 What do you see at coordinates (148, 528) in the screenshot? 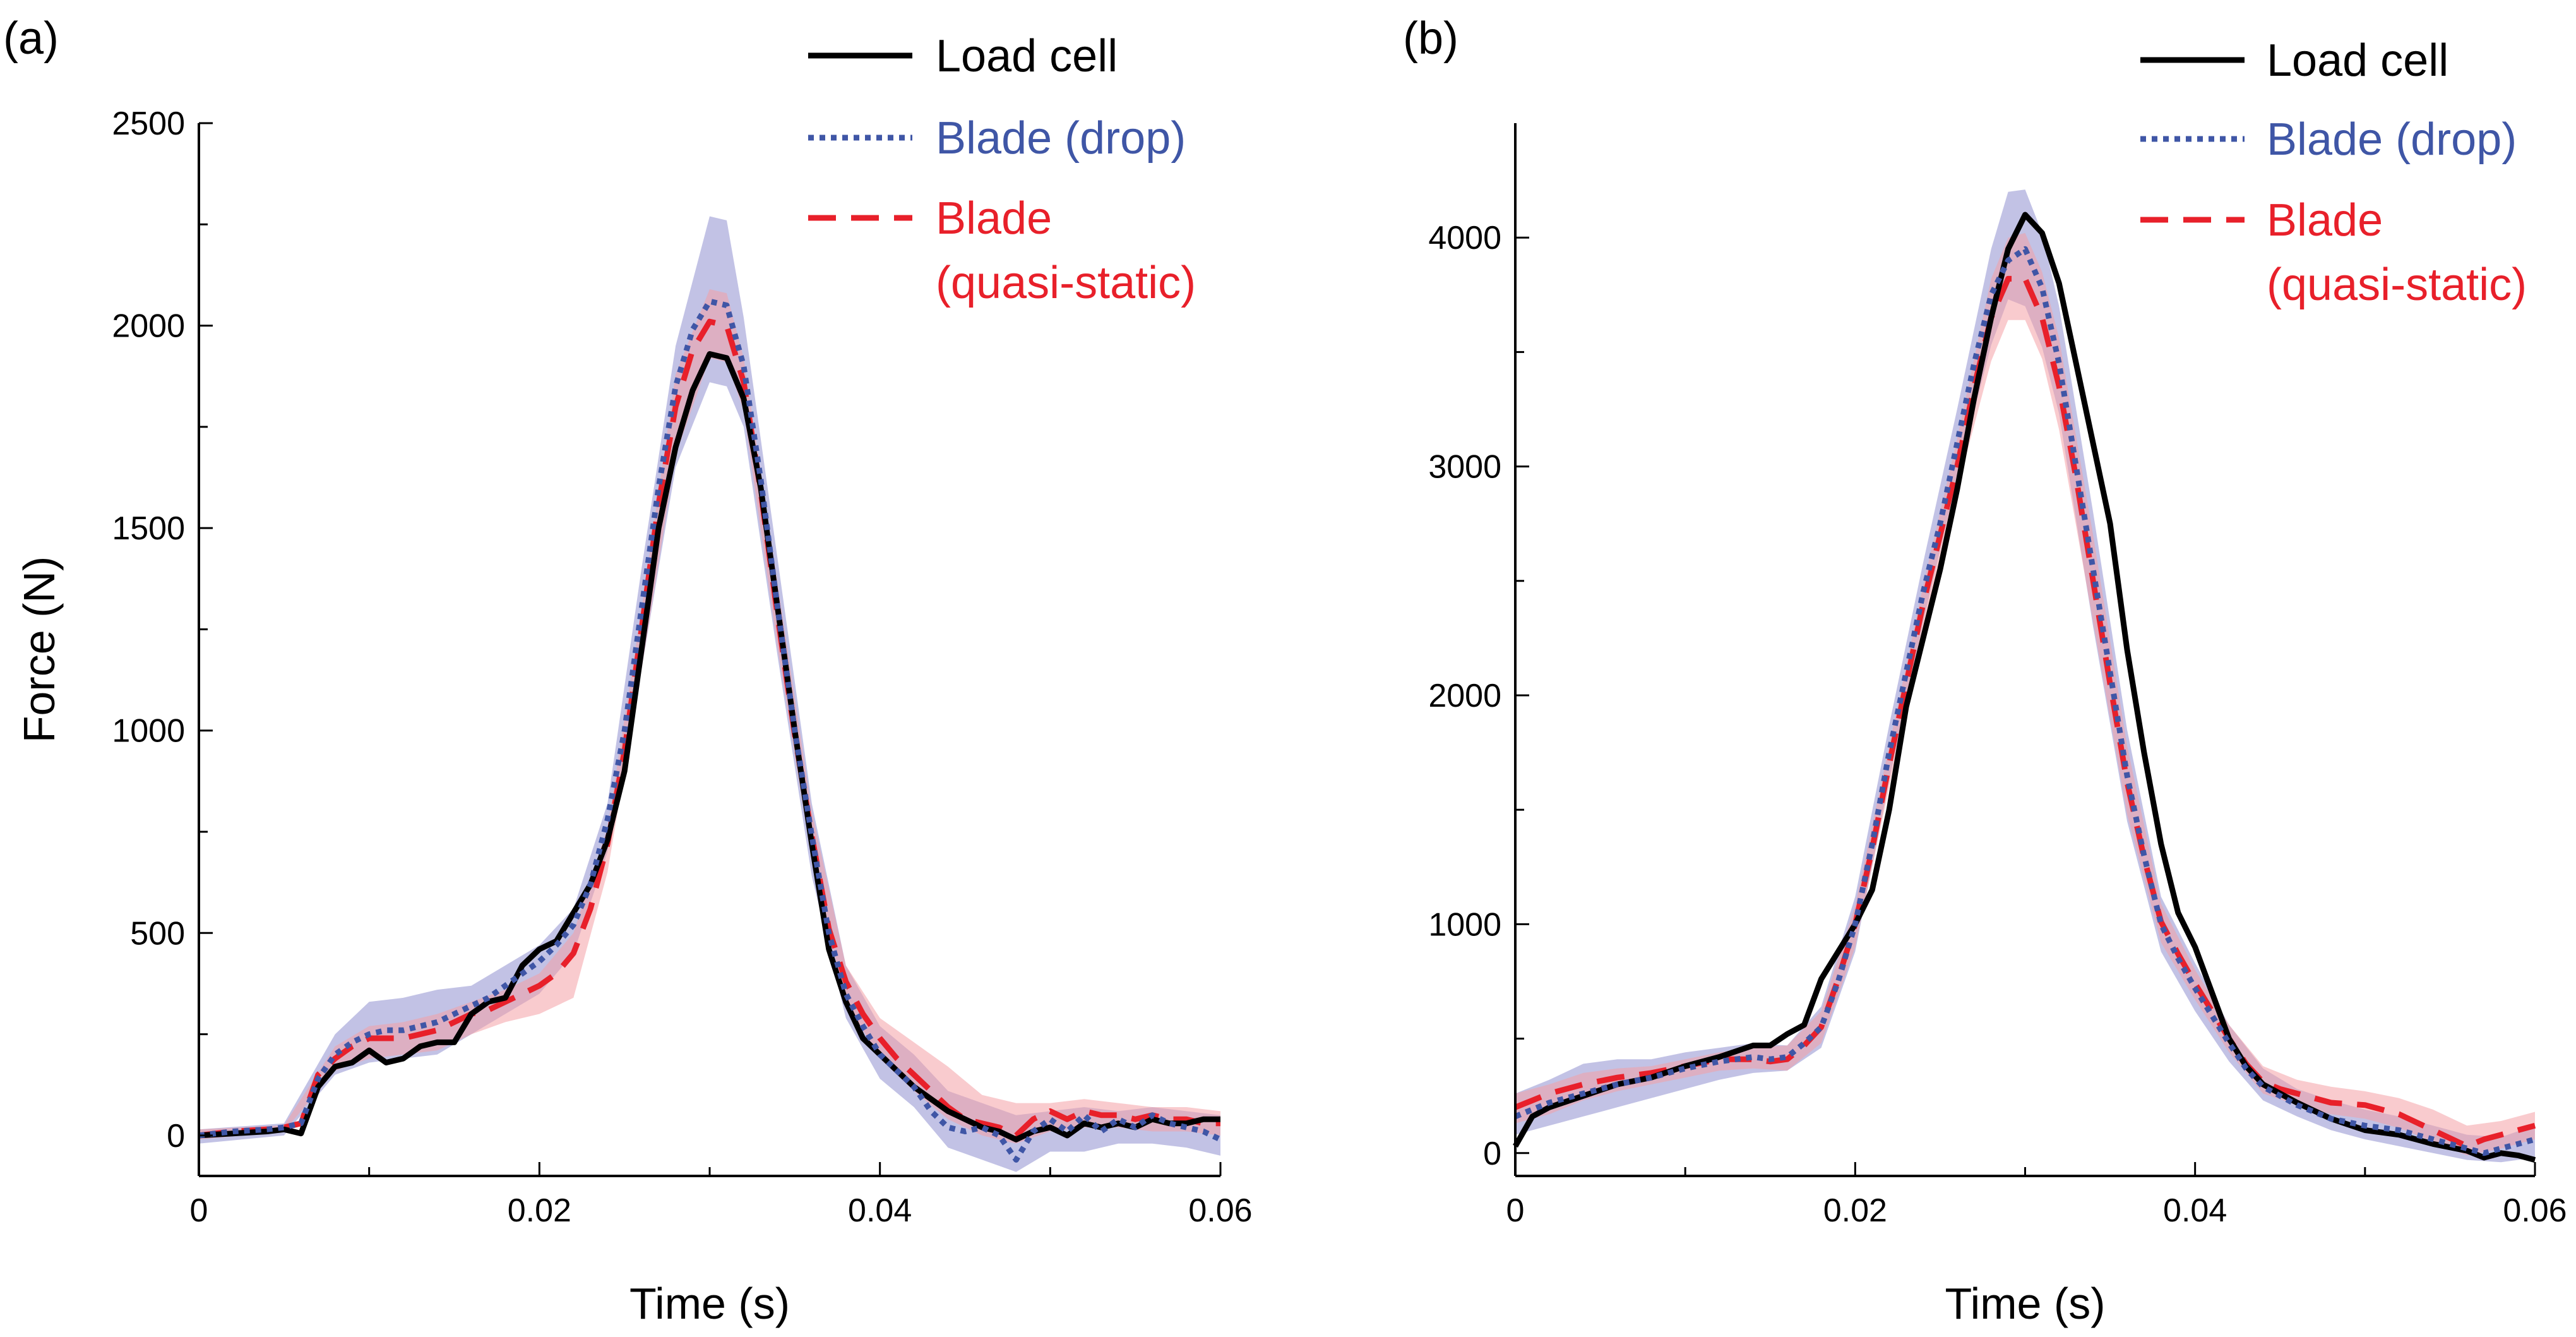
I see `y-tick-label: 1500` at bounding box center [148, 528].